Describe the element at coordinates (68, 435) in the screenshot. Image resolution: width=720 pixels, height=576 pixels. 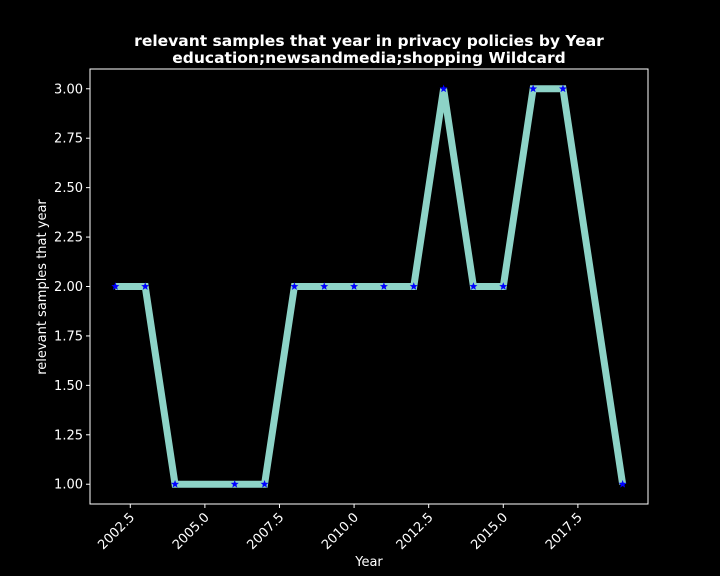
I see `y-tick-label: 1.25` at that location.